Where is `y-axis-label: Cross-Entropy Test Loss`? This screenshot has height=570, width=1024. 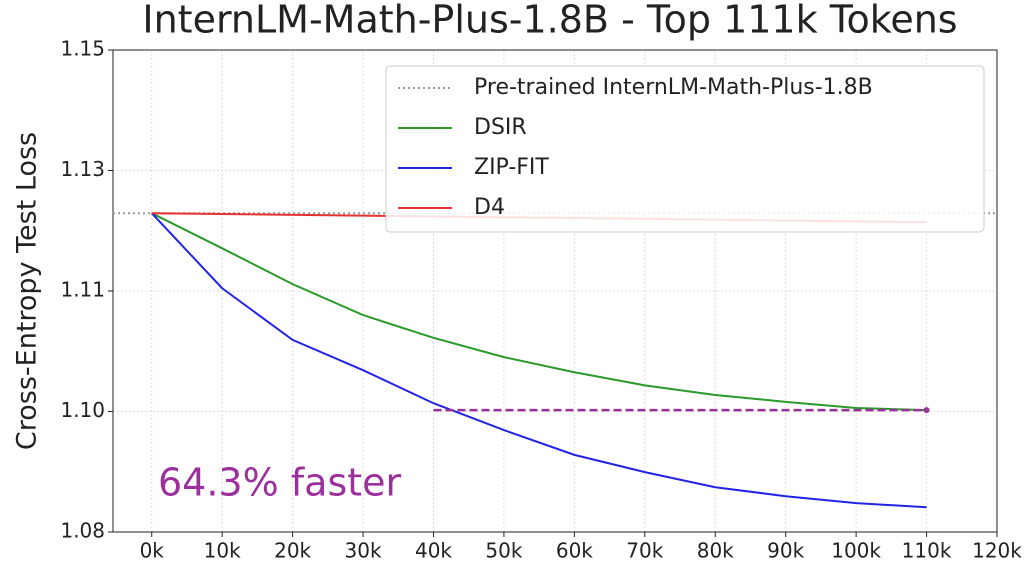
y-axis-label: Cross-Entropy Test Loss is located at coordinates (27, 291).